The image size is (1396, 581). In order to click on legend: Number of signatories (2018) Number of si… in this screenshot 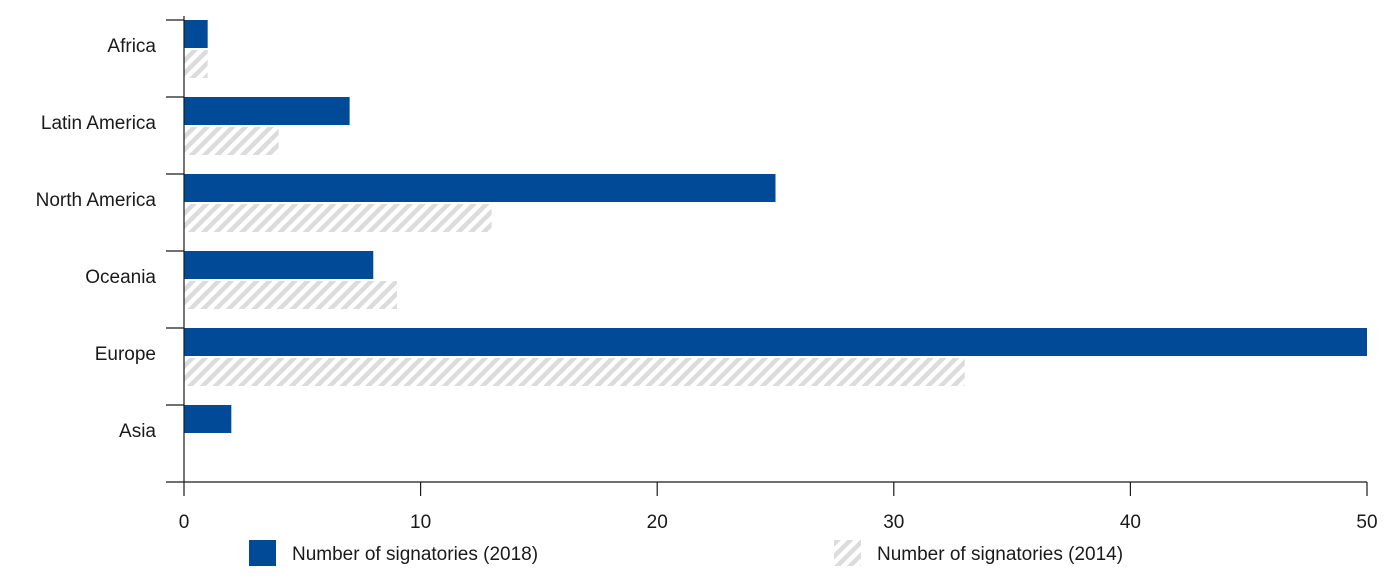, I will do `click(686, 553)`.